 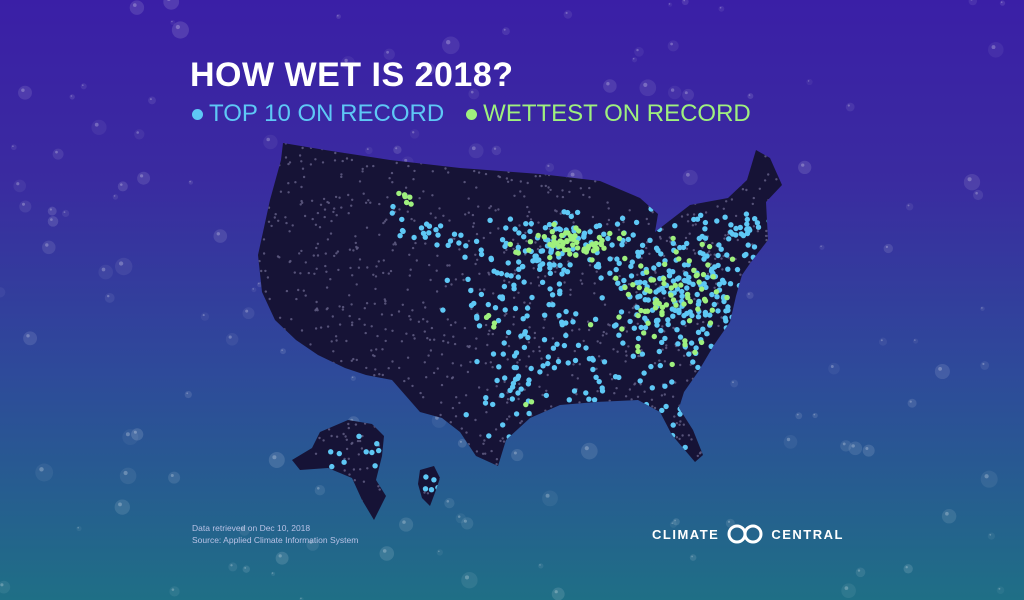 I want to click on raindrop, so click(x=20, y=186).